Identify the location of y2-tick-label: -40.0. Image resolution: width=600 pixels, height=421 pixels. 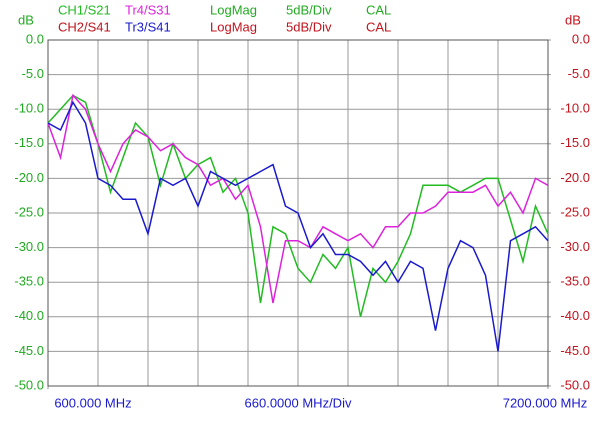
(575, 315).